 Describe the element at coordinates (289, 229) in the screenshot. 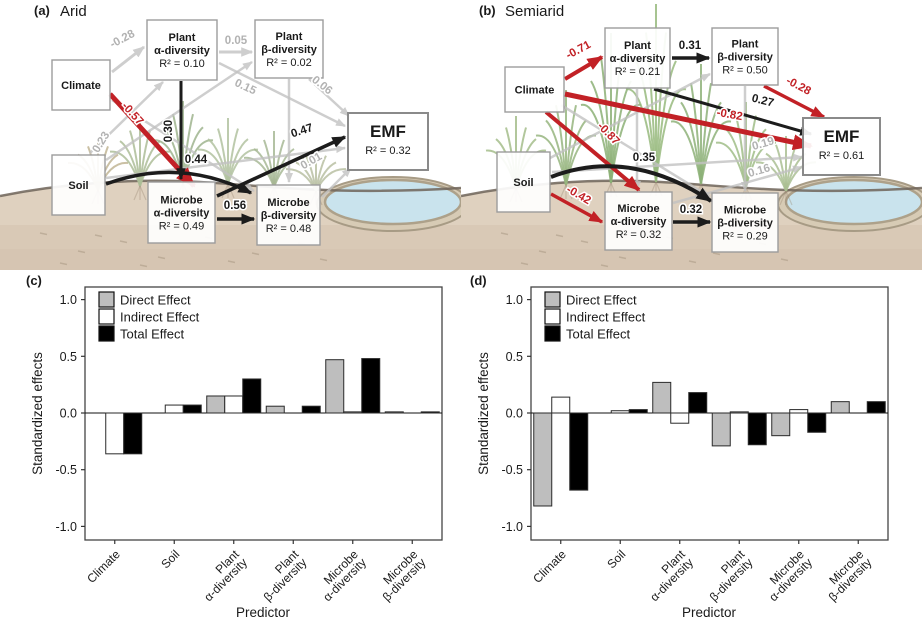

I see `sem-box-r2-microbe_beta: R² = 0.48` at that location.